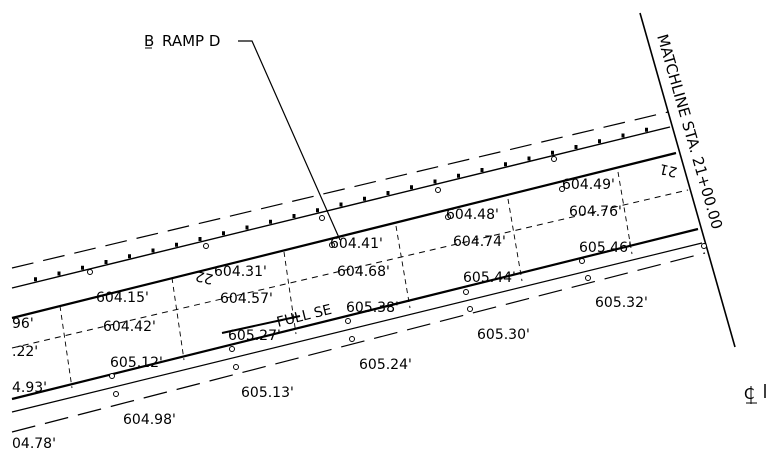  What do you see at coordinates (289, 140) in the screenshot?
I see `ramp-leader-line` at bounding box center [289, 140].